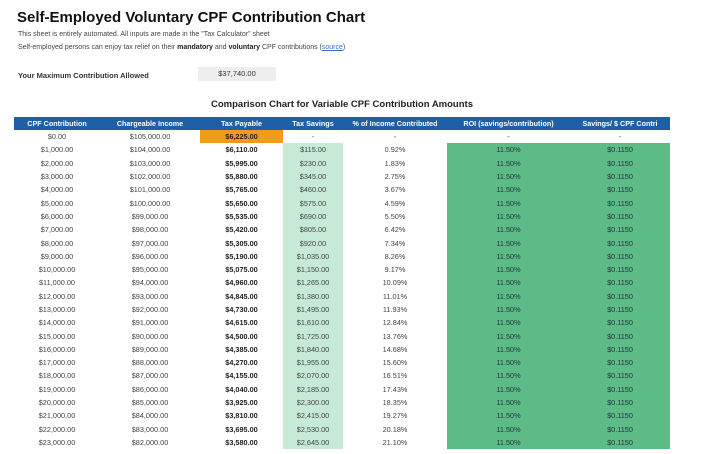 The image size is (720, 454). What do you see at coordinates (150, 323) in the screenshot?
I see `cell-chargeable-income: $91,000.00` at bounding box center [150, 323].